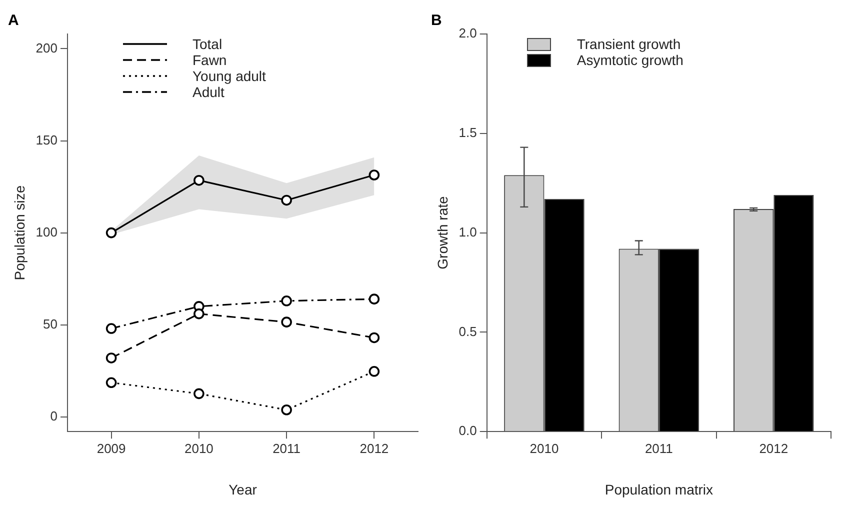 The width and height of the screenshot is (849, 511). I want to click on y-tick-label: 100, so click(47, 232).